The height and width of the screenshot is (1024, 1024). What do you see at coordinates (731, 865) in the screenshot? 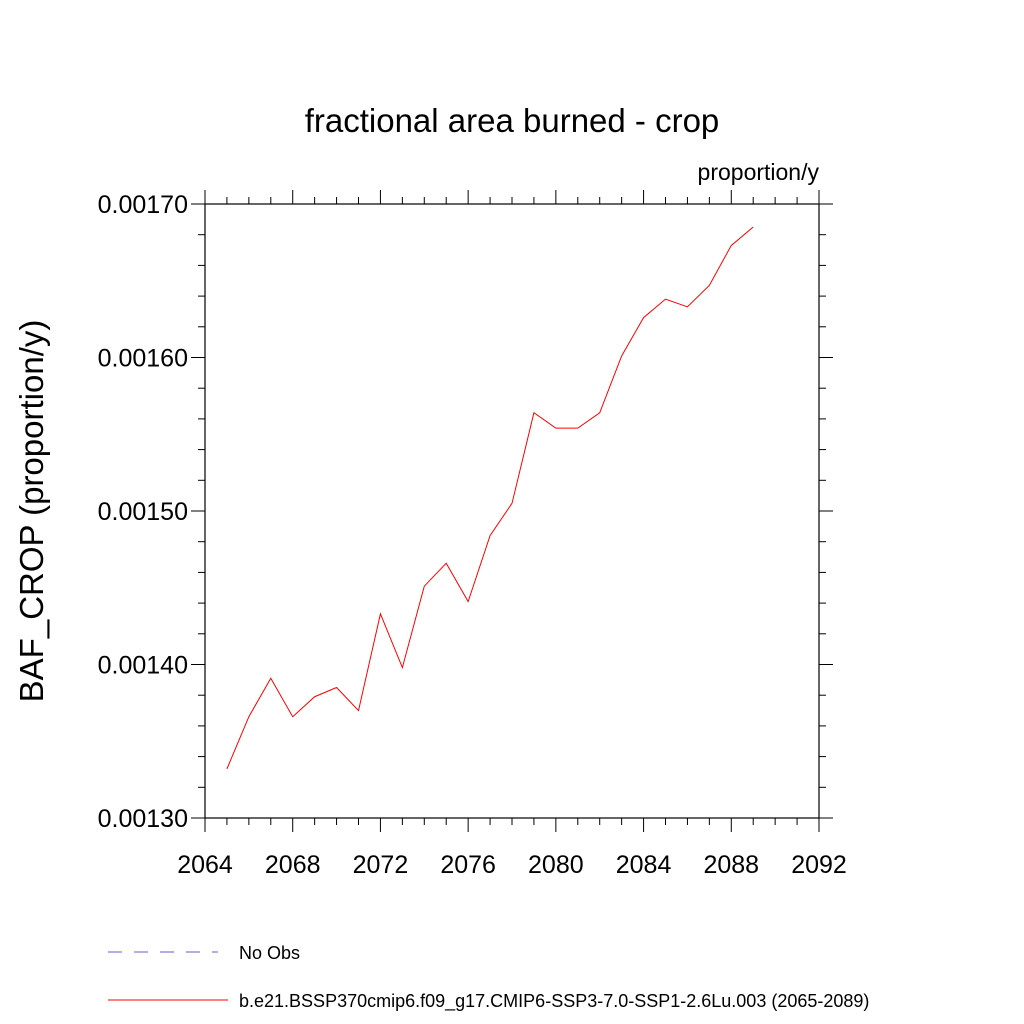
I see `x-tick-label: 2088` at bounding box center [731, 865].